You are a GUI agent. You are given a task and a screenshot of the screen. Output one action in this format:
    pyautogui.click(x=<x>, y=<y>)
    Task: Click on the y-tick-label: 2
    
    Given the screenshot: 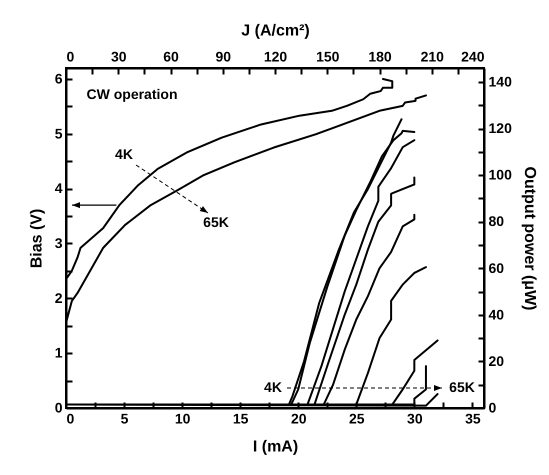 What is the action you would take?
    pyautogui.click(x=58, y=298)
    